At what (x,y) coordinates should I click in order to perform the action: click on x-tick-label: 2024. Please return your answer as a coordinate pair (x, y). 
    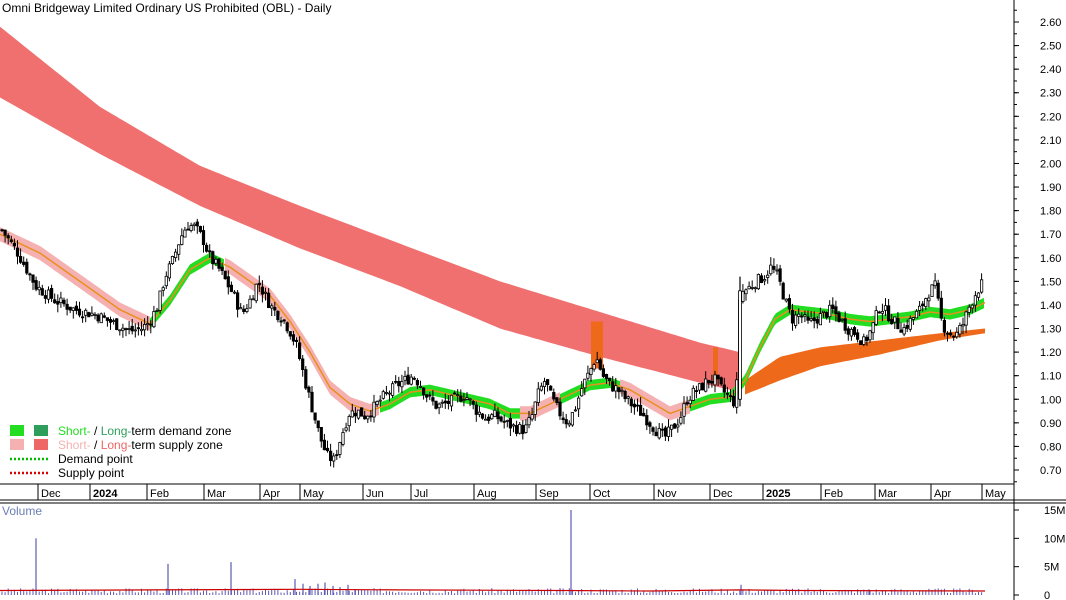
    Looking at the image, I should click on (105, 494).